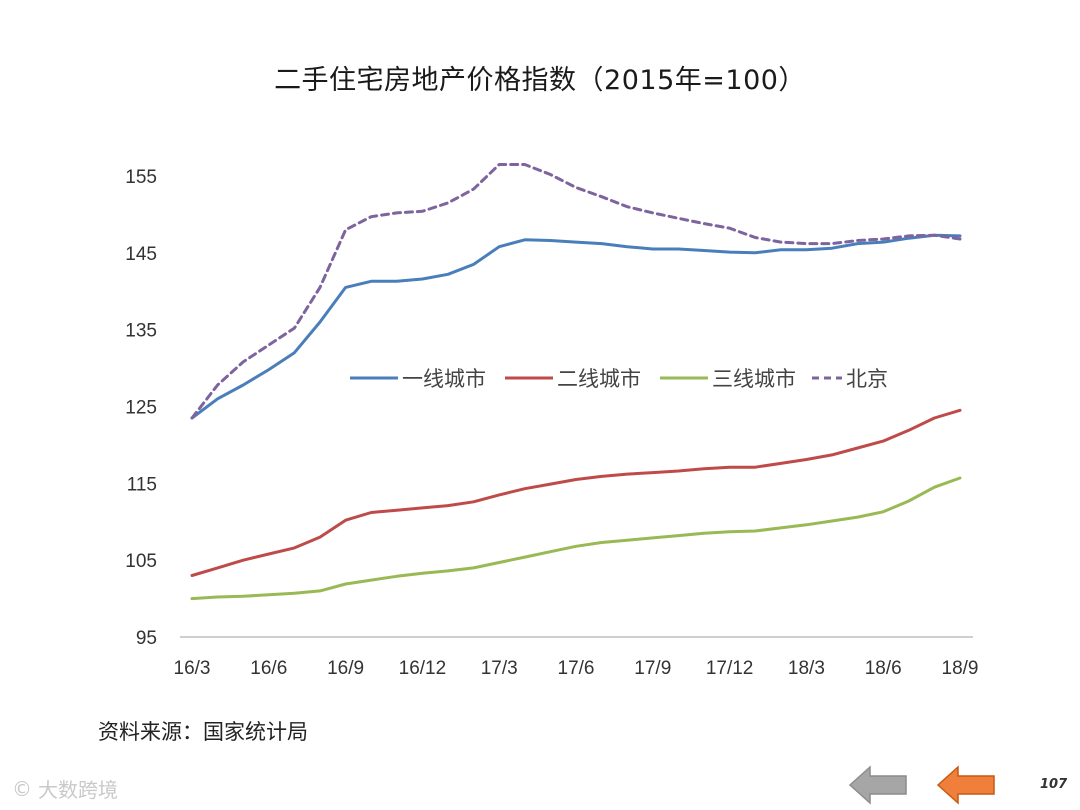  Describe the element at coordinates (576, 668) in the screenshot. I see `x-tick-label: 17/6` at that location.